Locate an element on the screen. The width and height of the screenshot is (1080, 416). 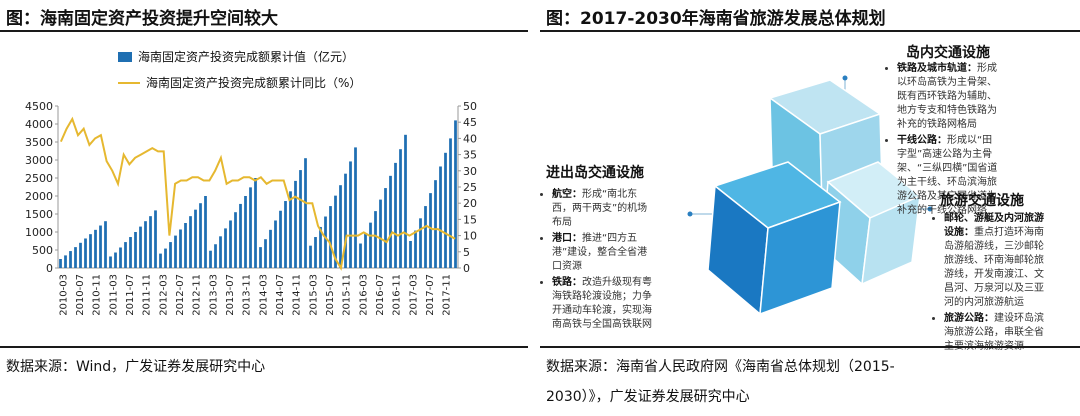
x-tick-label: 2017-03 is located at coordinates (413, 295).